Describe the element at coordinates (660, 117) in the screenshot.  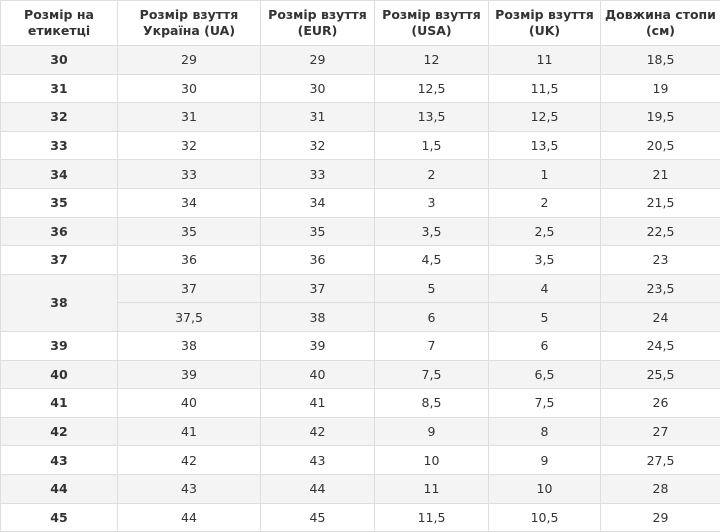
I see `table-cell: 19,5` at that location.